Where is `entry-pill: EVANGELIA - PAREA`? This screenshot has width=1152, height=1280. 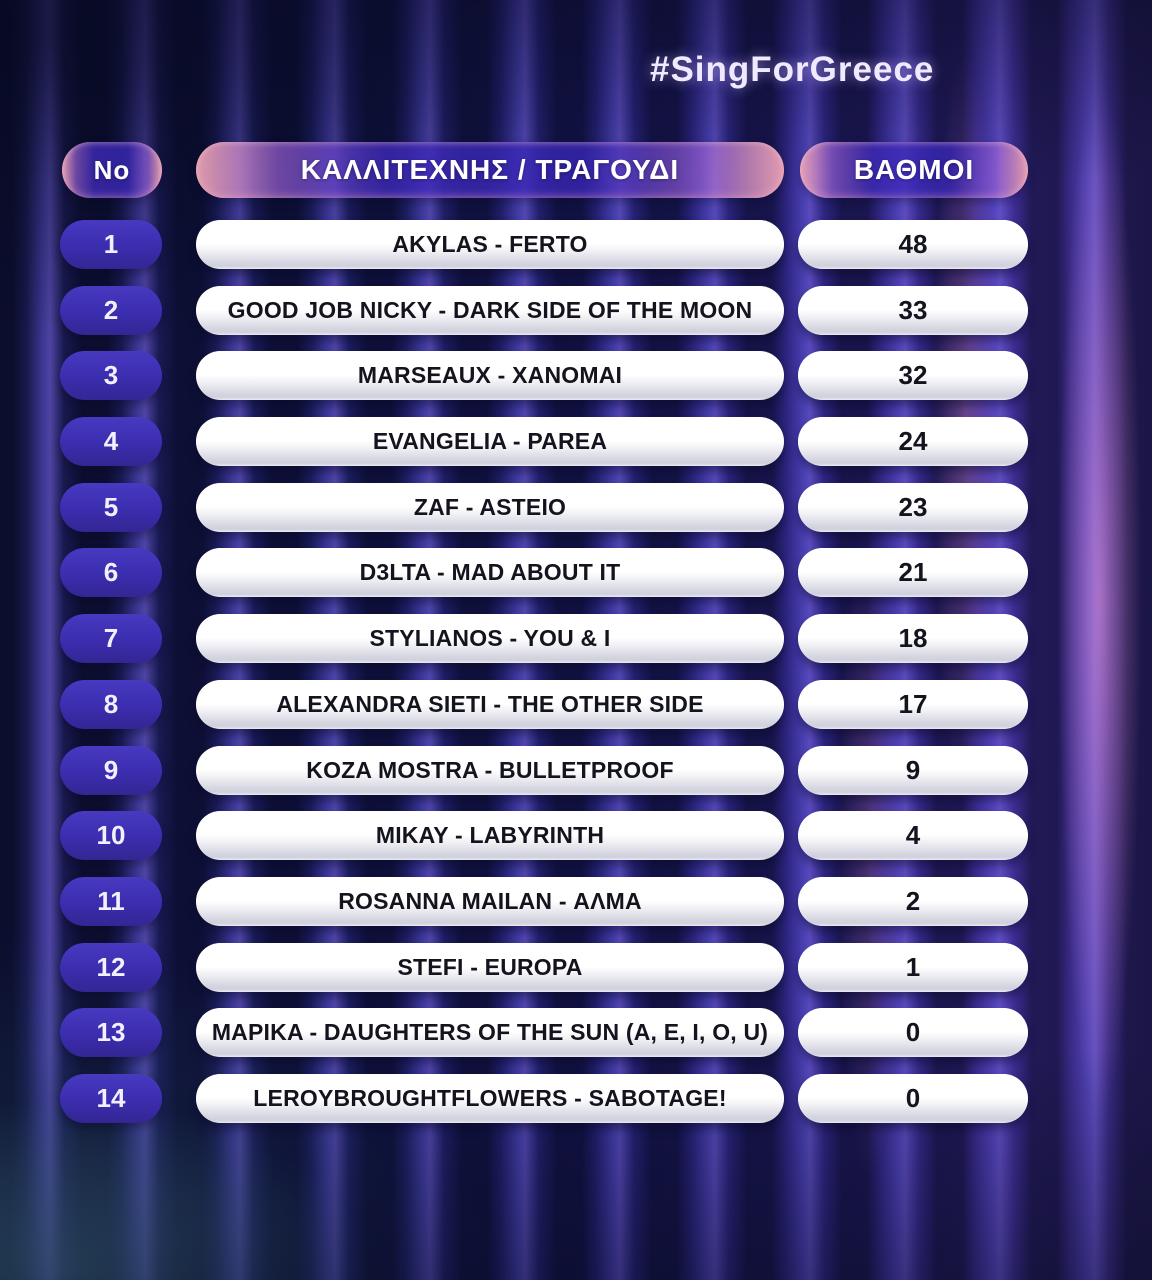 entry-pill: EVANGELIA - PAREA is located at coordinates (490, 442).